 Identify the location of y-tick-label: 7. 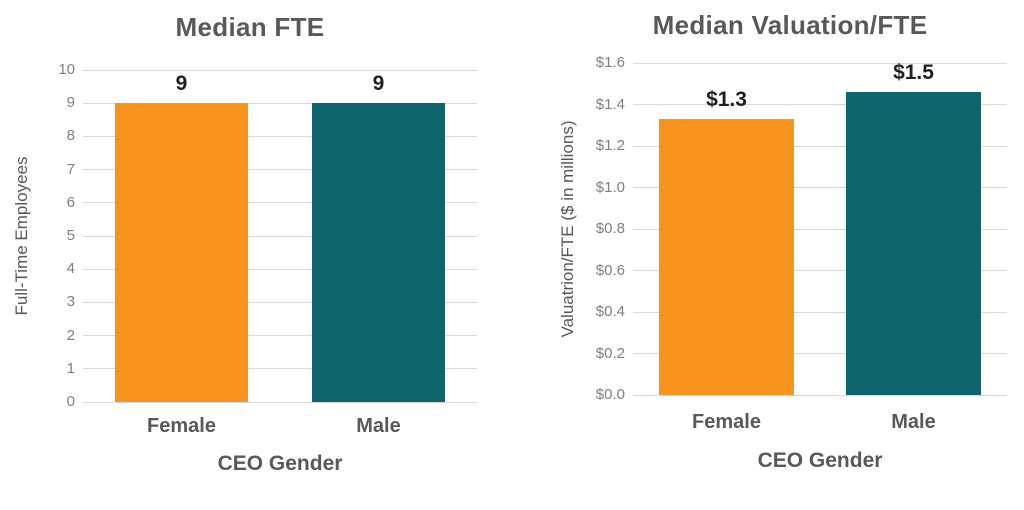
(70, 169).